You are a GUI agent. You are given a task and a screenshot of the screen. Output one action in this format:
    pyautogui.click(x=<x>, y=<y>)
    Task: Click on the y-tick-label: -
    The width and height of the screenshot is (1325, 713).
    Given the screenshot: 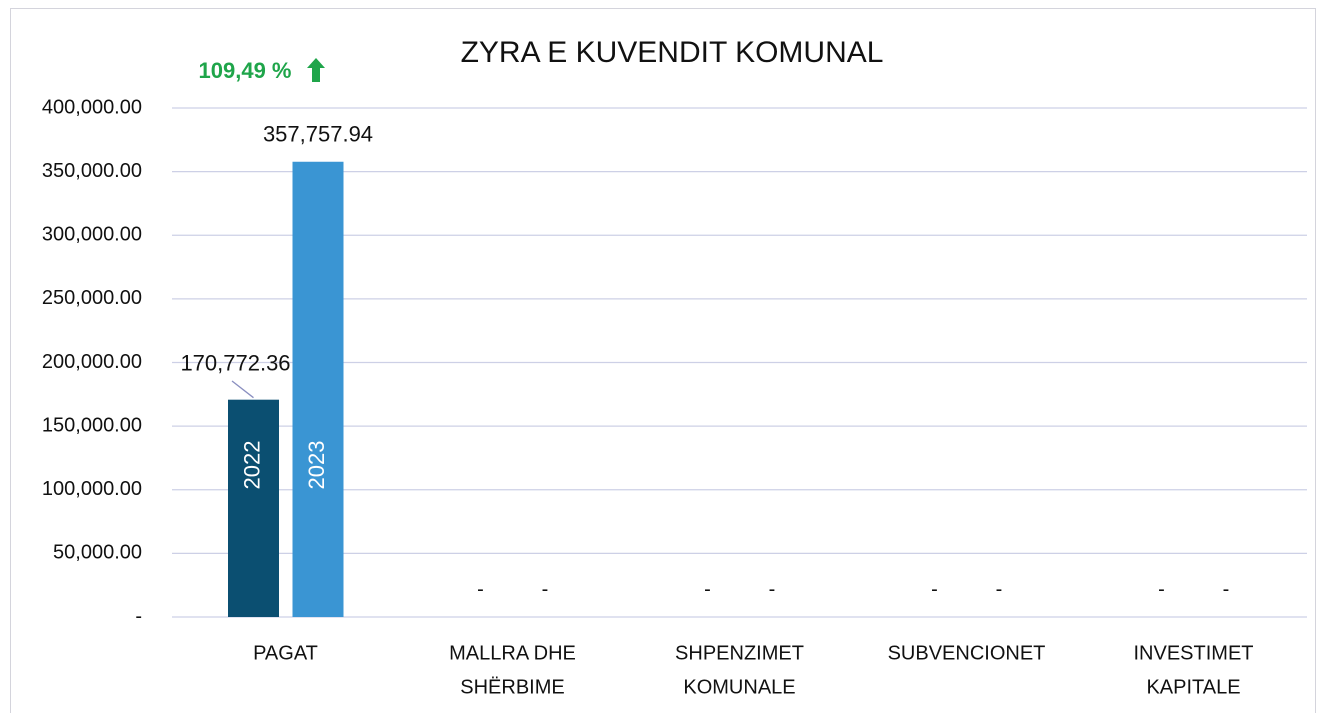 What is the action you would take?
    pyautogui.click(x=138, y=616)
    